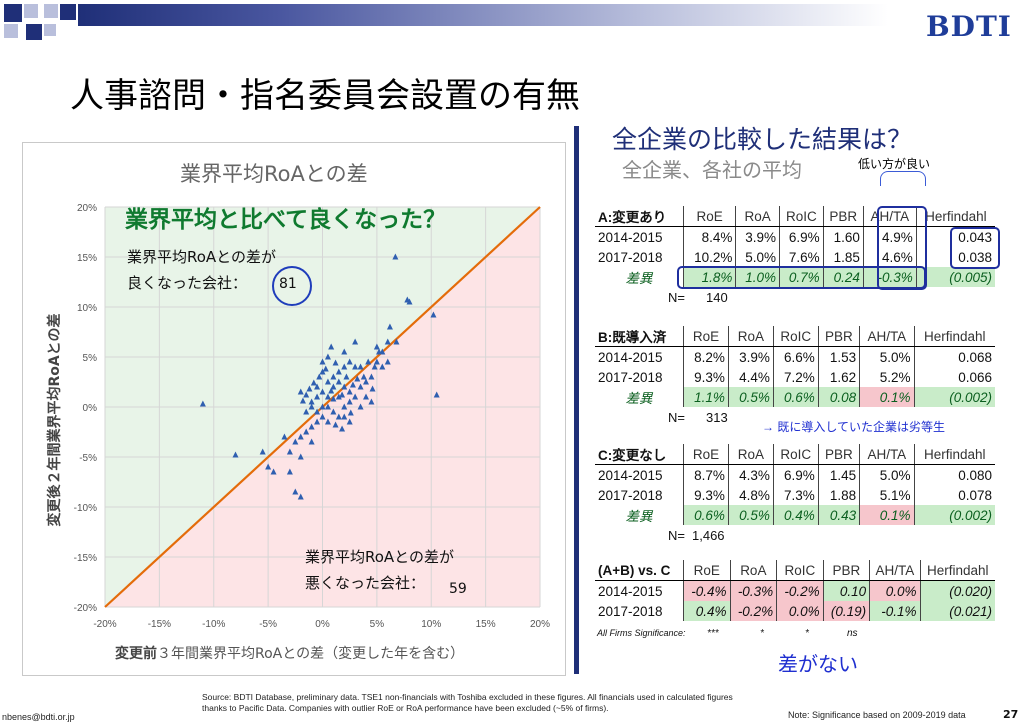 The width and height of the screenshot is (1024, 726). I want to click on cell: 4.4%, so click(751, 377).